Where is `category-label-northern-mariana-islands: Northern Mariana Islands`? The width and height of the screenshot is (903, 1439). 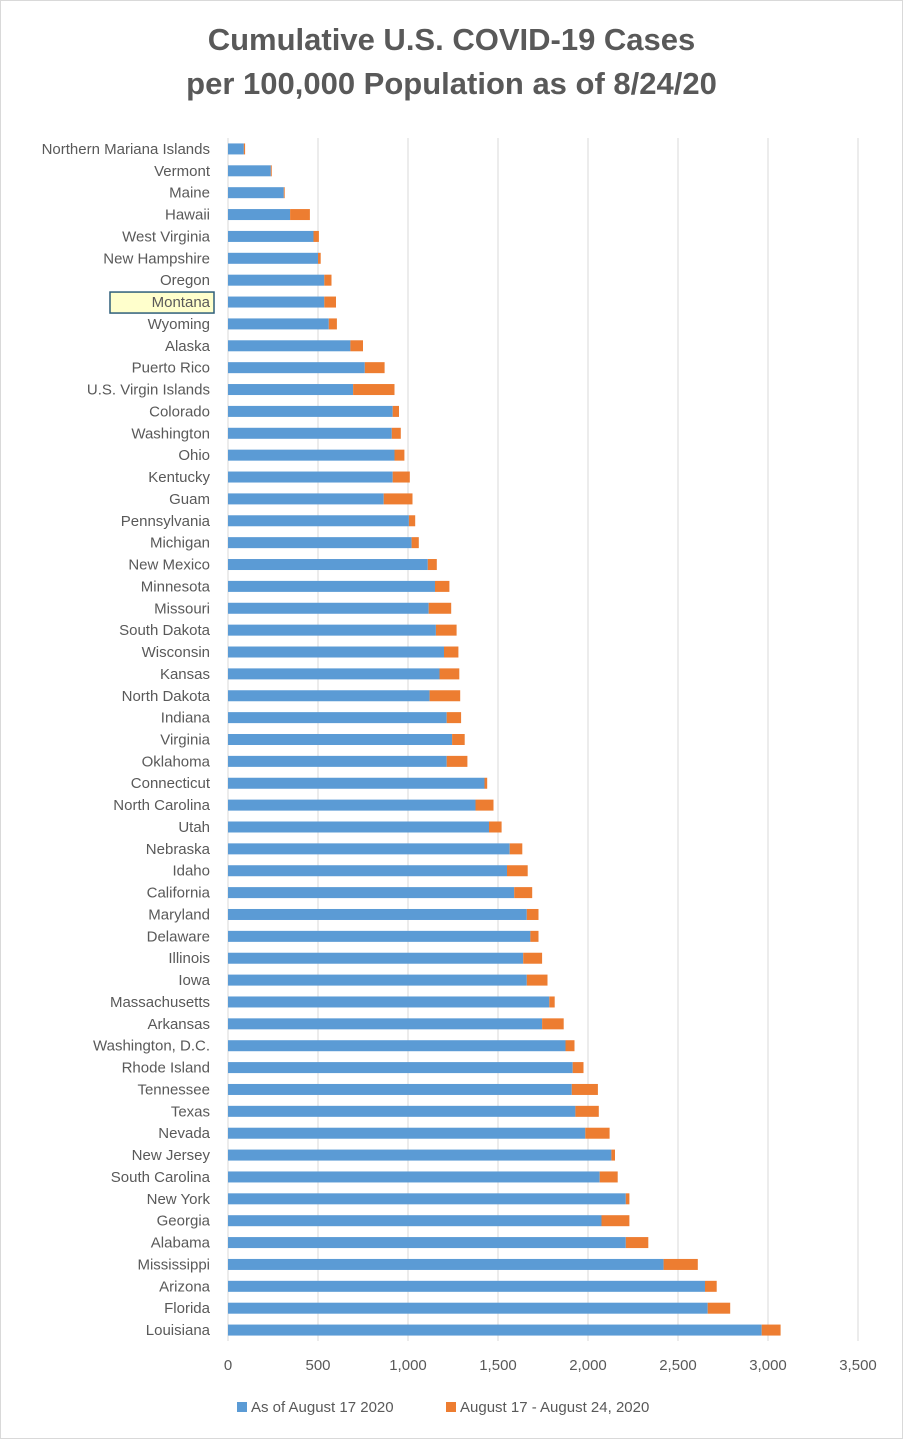
category-label-northern-mariana-islands: Northern Mariana Islands is located at coordinates (126, 149).